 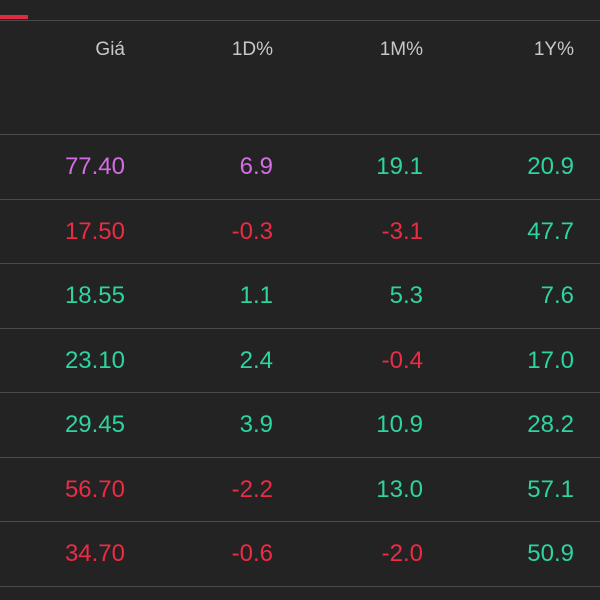 What do you see at coordinates (550, 489) in the screenshot?
I see `change-1y-cell: 57.1` at bounding box center [550, 489].